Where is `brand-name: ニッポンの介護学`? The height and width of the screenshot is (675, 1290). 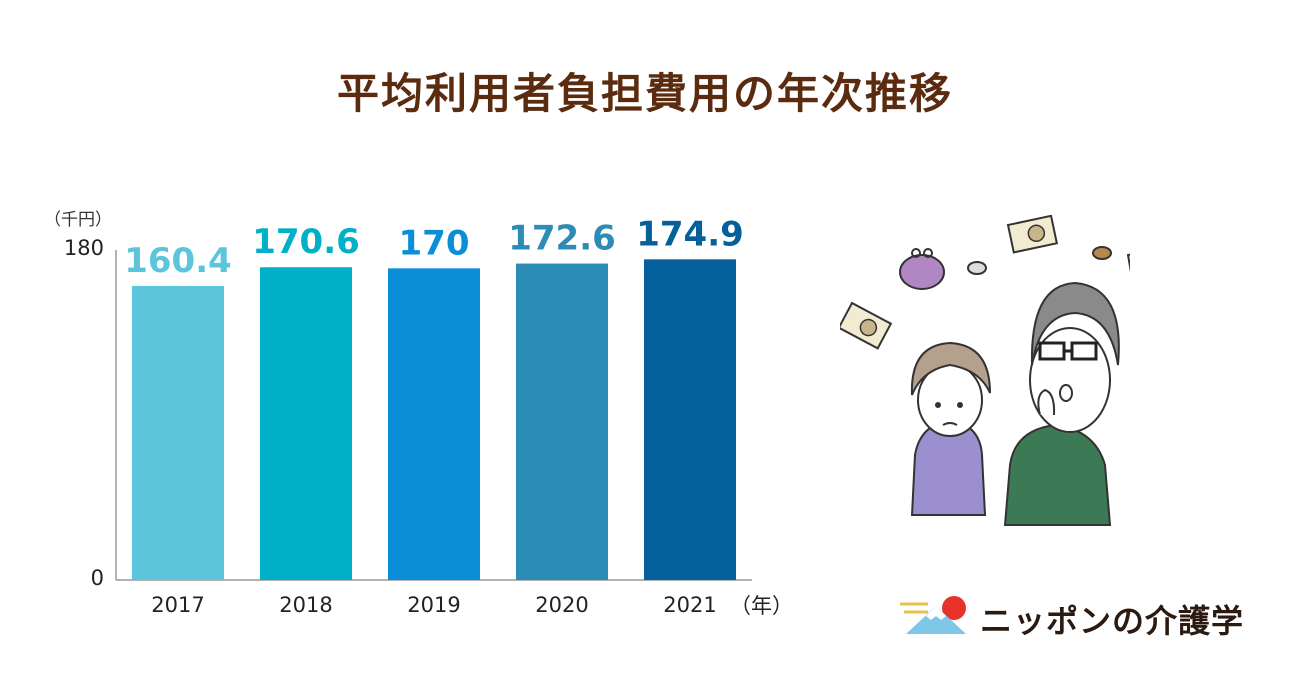
brand-name: ニッポンの介護学 is located at coordinates (1112, 621).